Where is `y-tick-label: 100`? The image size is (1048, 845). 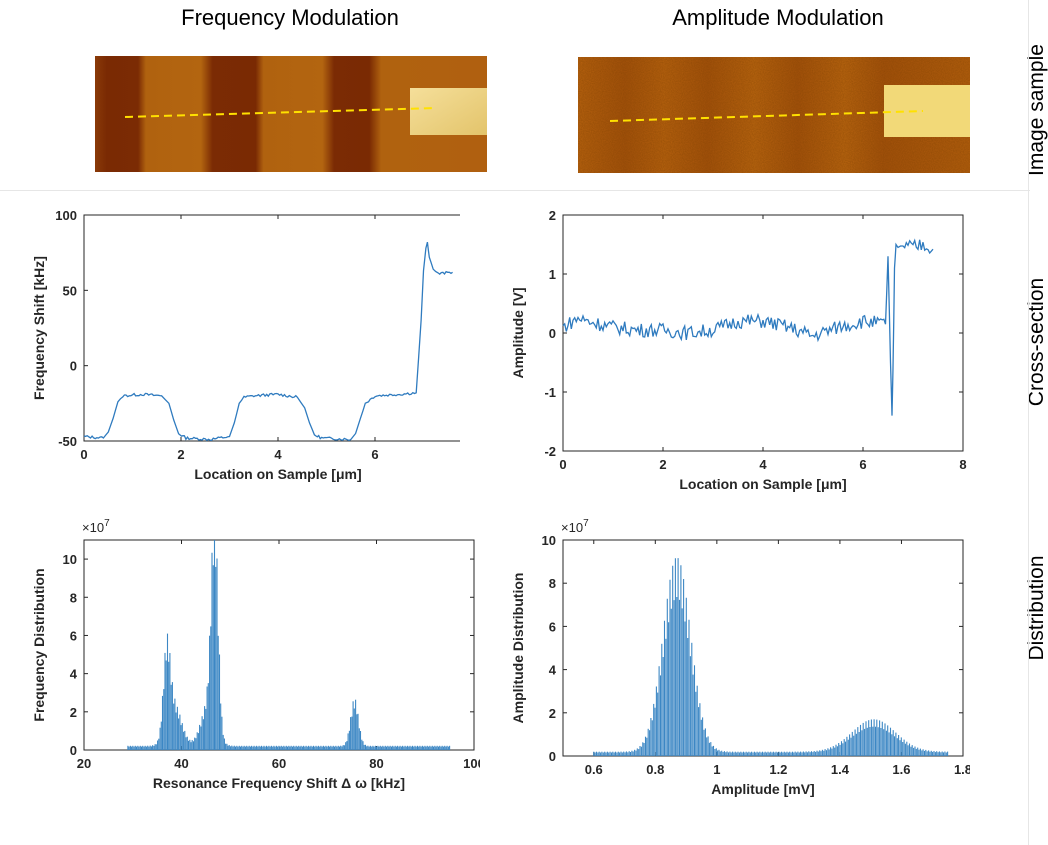
y-tick-label: 100 is located at coordinates (66, 215).